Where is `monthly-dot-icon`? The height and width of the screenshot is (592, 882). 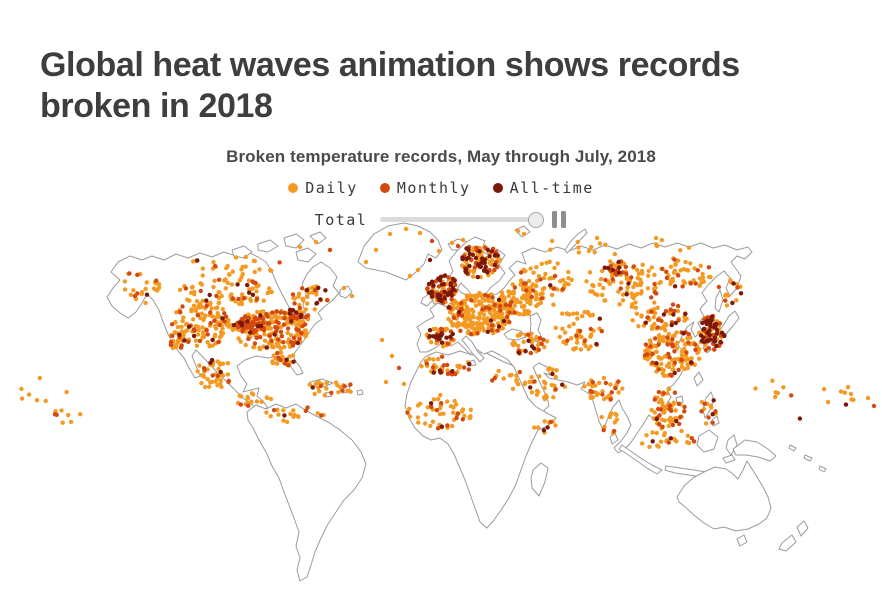
monthly-dot-icon is located at coordinates (384, 188).